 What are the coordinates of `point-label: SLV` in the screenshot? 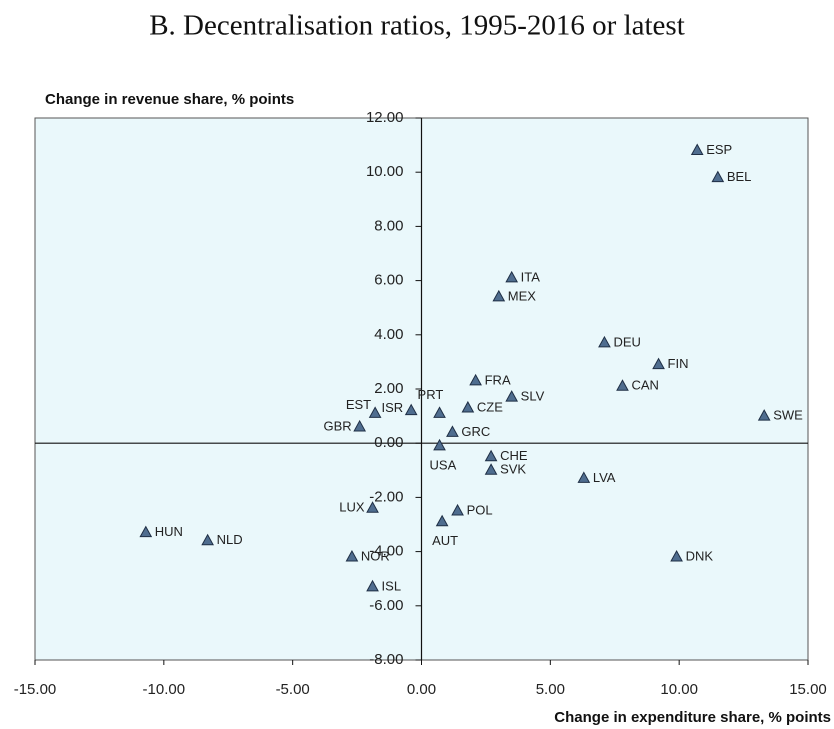 It's located at (533, 396).